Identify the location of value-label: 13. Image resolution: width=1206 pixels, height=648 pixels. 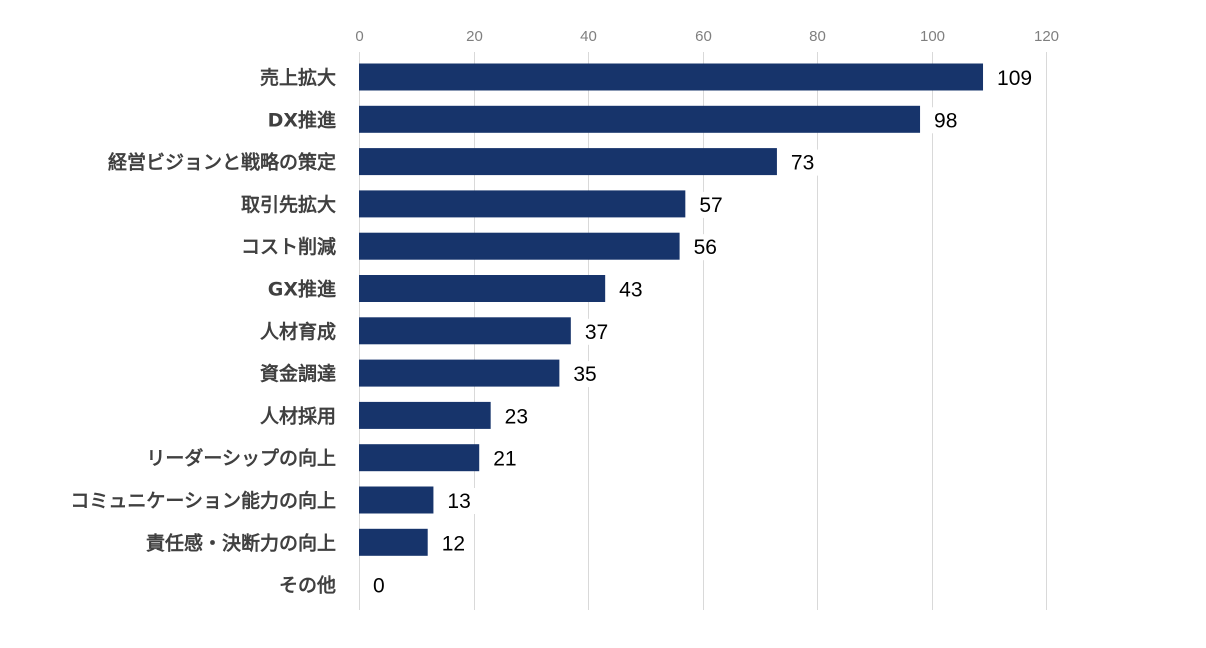
(458, 501).